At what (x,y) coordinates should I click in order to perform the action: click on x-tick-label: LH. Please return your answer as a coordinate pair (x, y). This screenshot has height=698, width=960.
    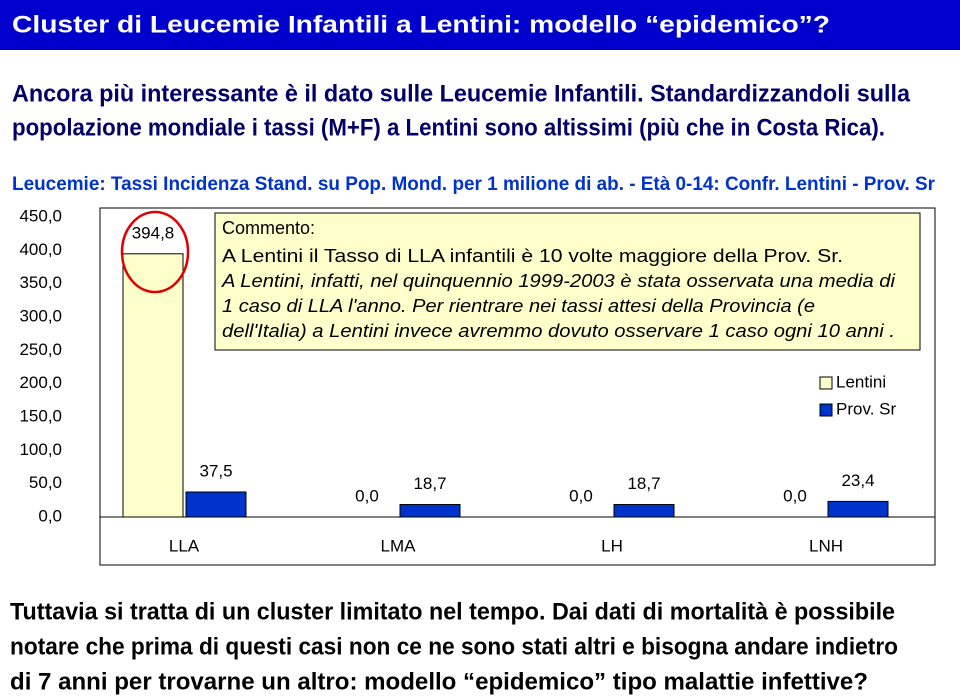
    Looking at the image, I should click on (612, 545).